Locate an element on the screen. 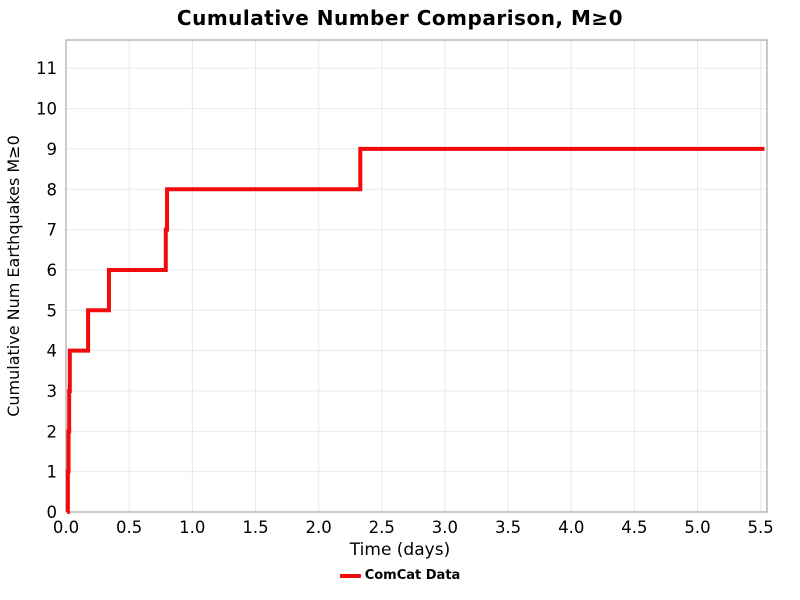 The width and height of the screenshot is (800, 600). chart-title: Cumulative Number Comparison, M≥0 is located at coordinates (400, 18).